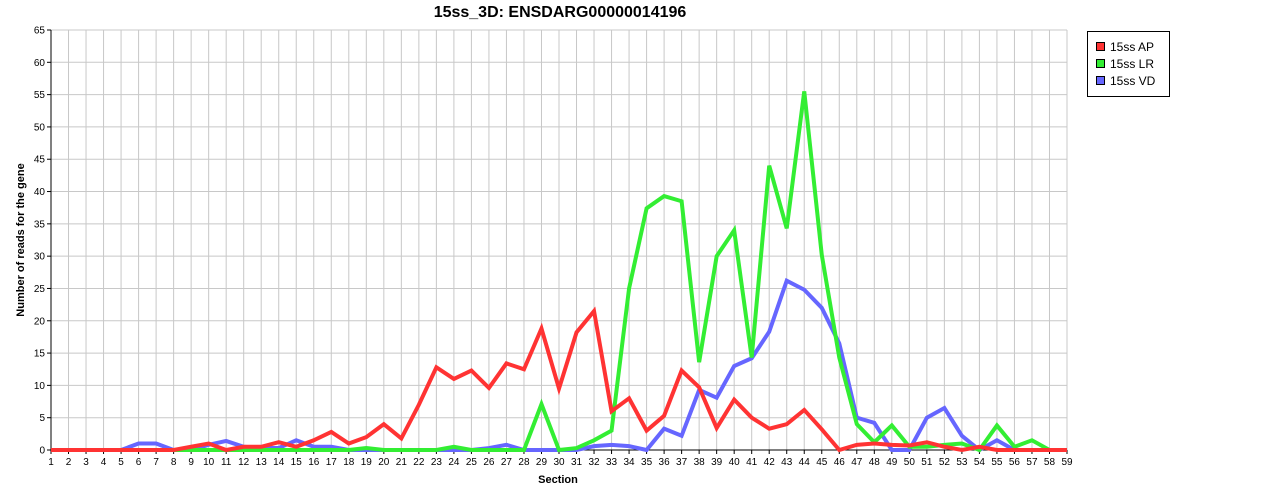 This screenshot has height=500, width=1287. Describe the element at coordinates (857, 462) in the screenshot. I see `x-tick-label: 47` at that location.